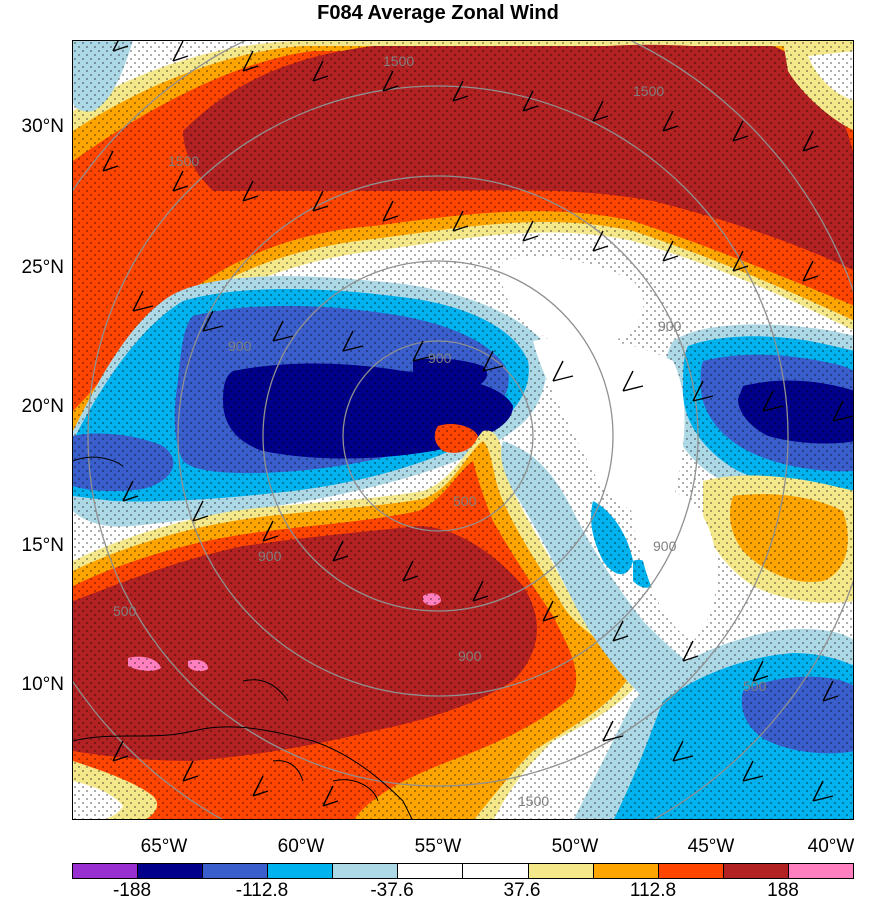  I want to click on lon-label-65w: 65°W, so click(164, 846).